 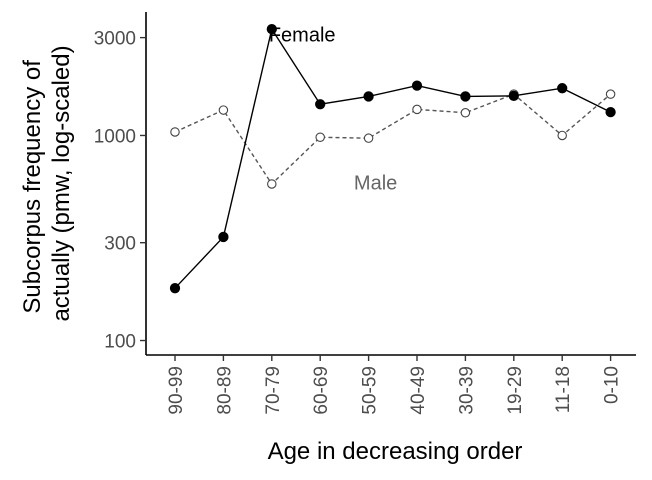 What do you see at coordinates (333, 110) in the screenshot?
I see `series-labels: Female Male` at bounding box center [333, 110].